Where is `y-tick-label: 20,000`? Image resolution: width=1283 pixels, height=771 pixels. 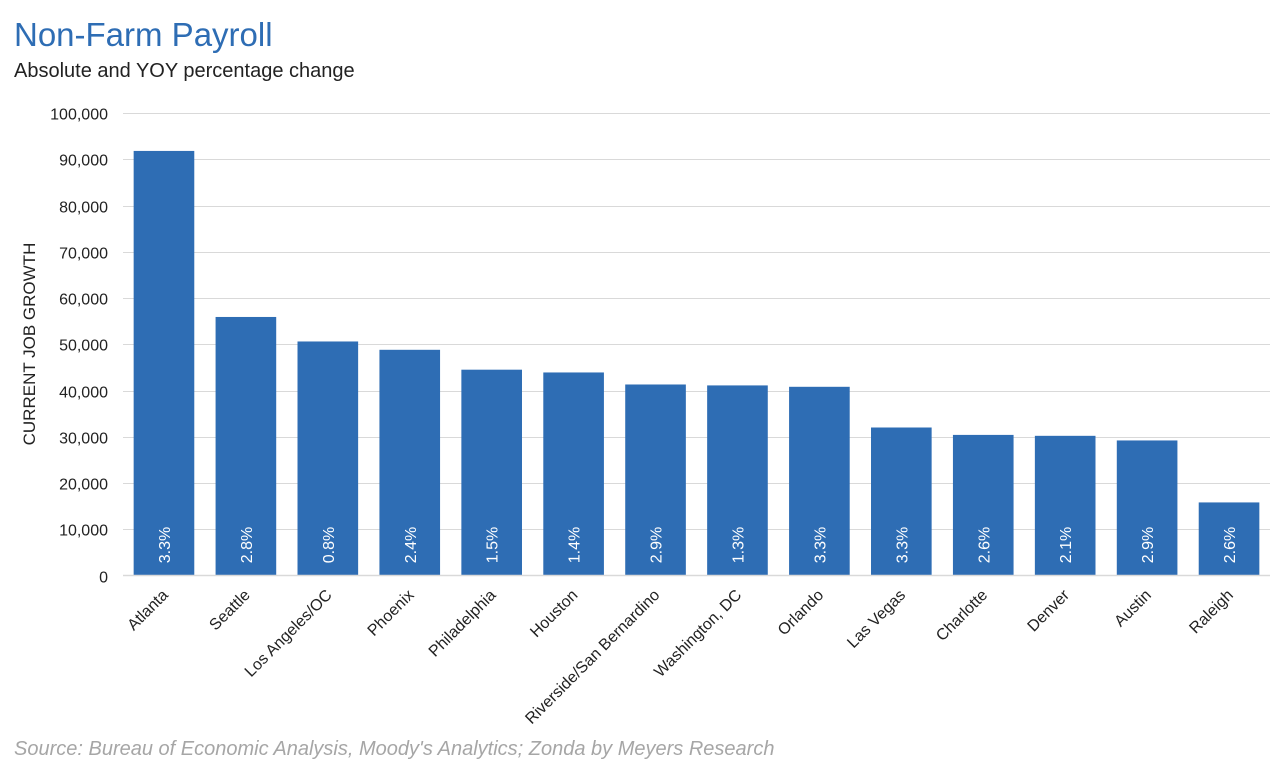
y-tick-label: 20,000 is located at coordinates (83, 485).